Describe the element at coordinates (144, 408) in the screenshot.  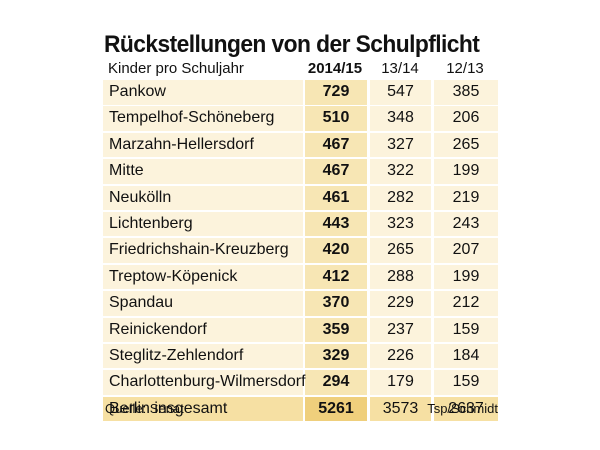
I see `source-note: Quelle: Senat` at that location.